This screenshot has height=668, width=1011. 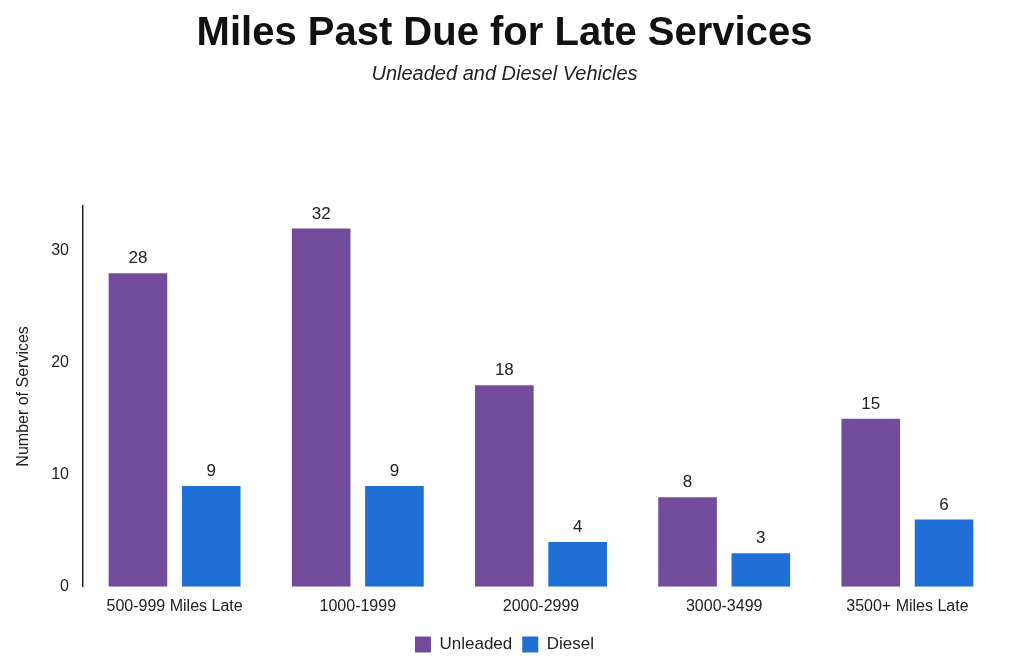 What do you see at coordinates (65, 586) in the screenshot?
I see `y-tick-label: 0` at bounding box center [65, 586].